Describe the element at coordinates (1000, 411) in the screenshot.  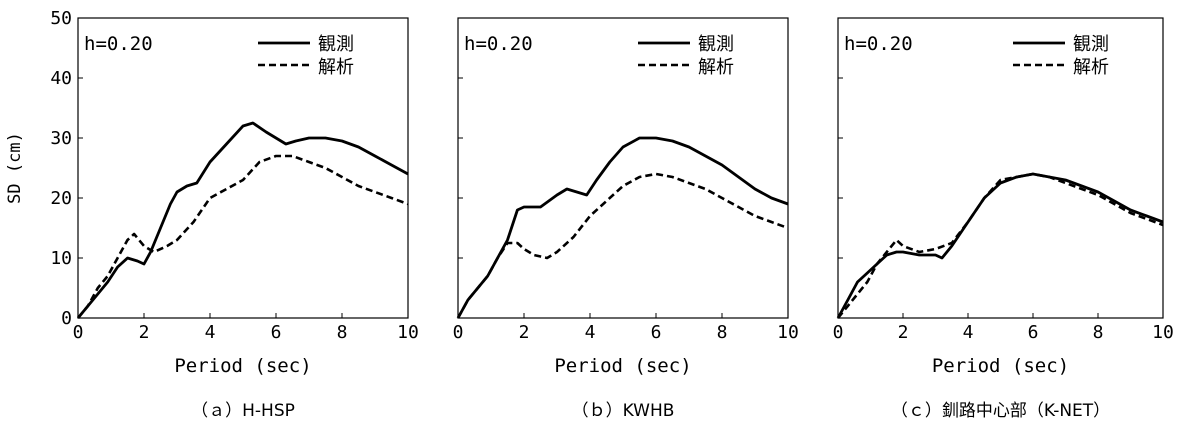
I see `panel-c-caption: （ｃ）釧路中心部（K-NET）` at that location.